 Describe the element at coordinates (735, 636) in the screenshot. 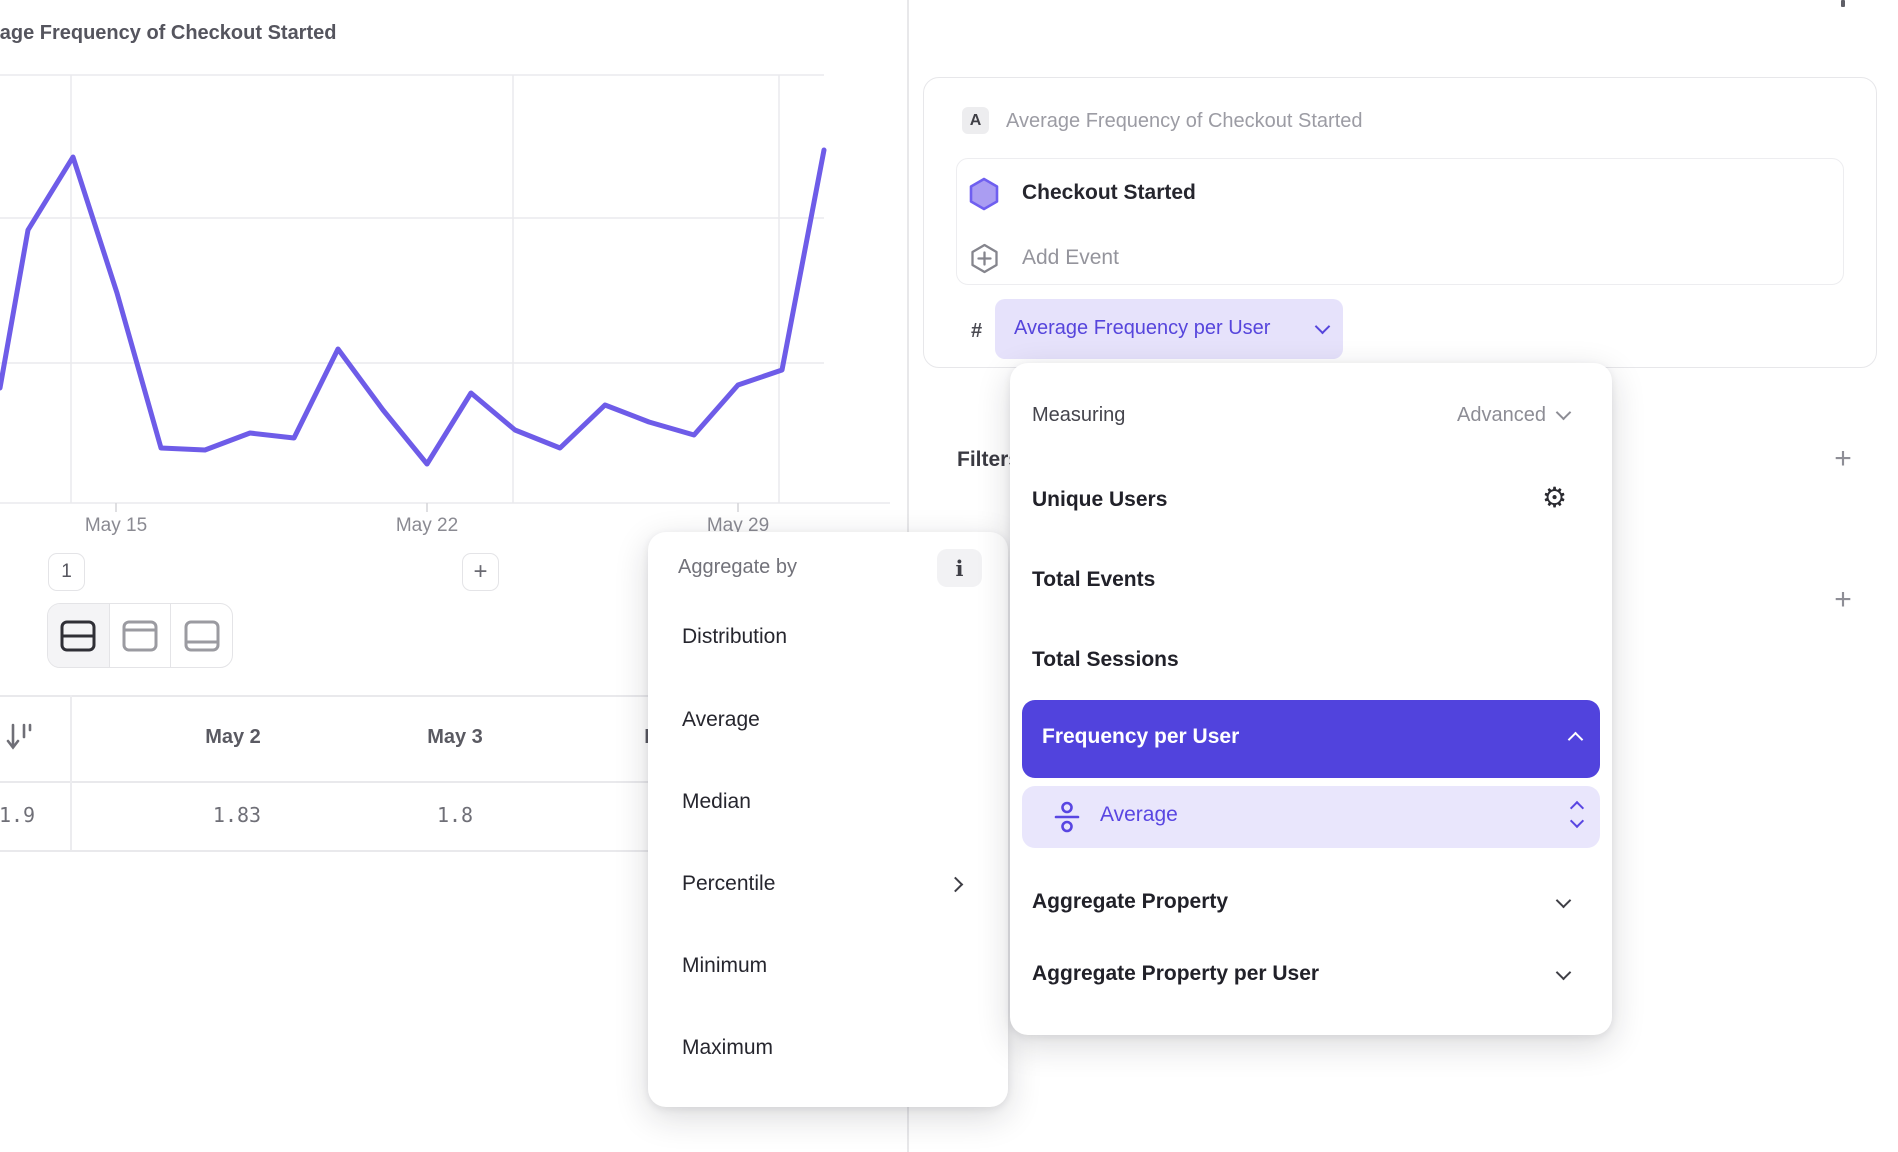

I see `menu-item-distribution: Distribution` at that location.